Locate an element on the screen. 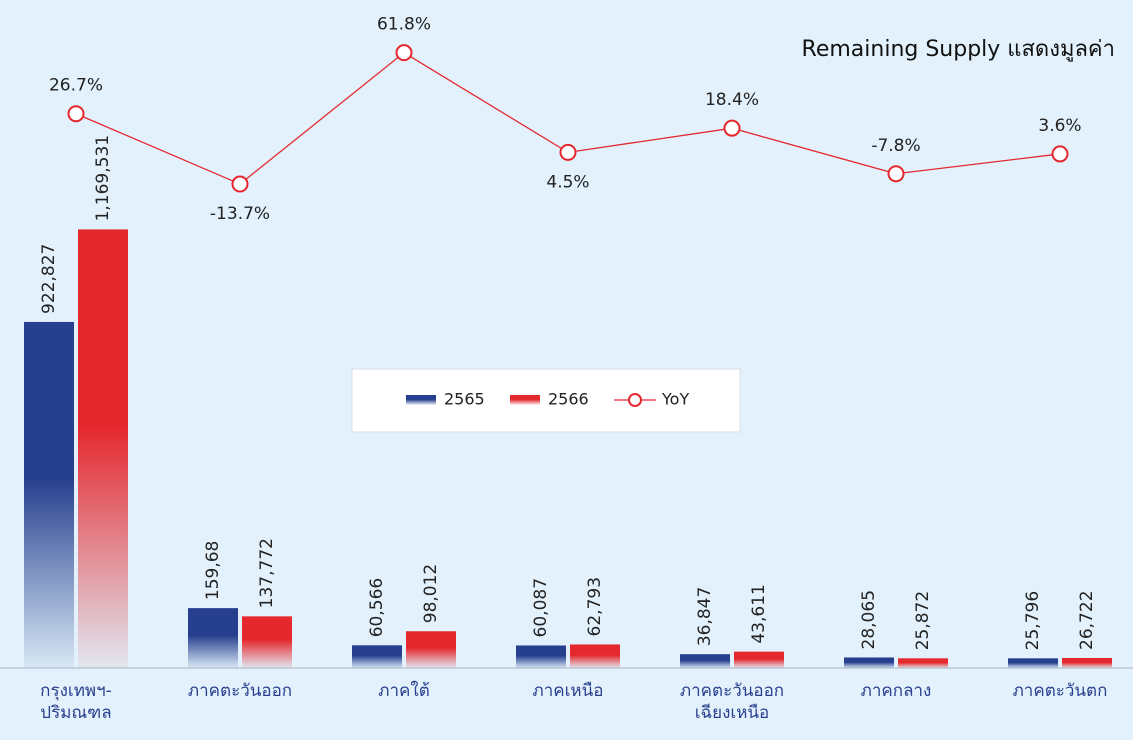 The height and width of the screenshot is (740, 1133). x-tick-label: ภาคตะวันตก is located at coordinates (1060, 691).